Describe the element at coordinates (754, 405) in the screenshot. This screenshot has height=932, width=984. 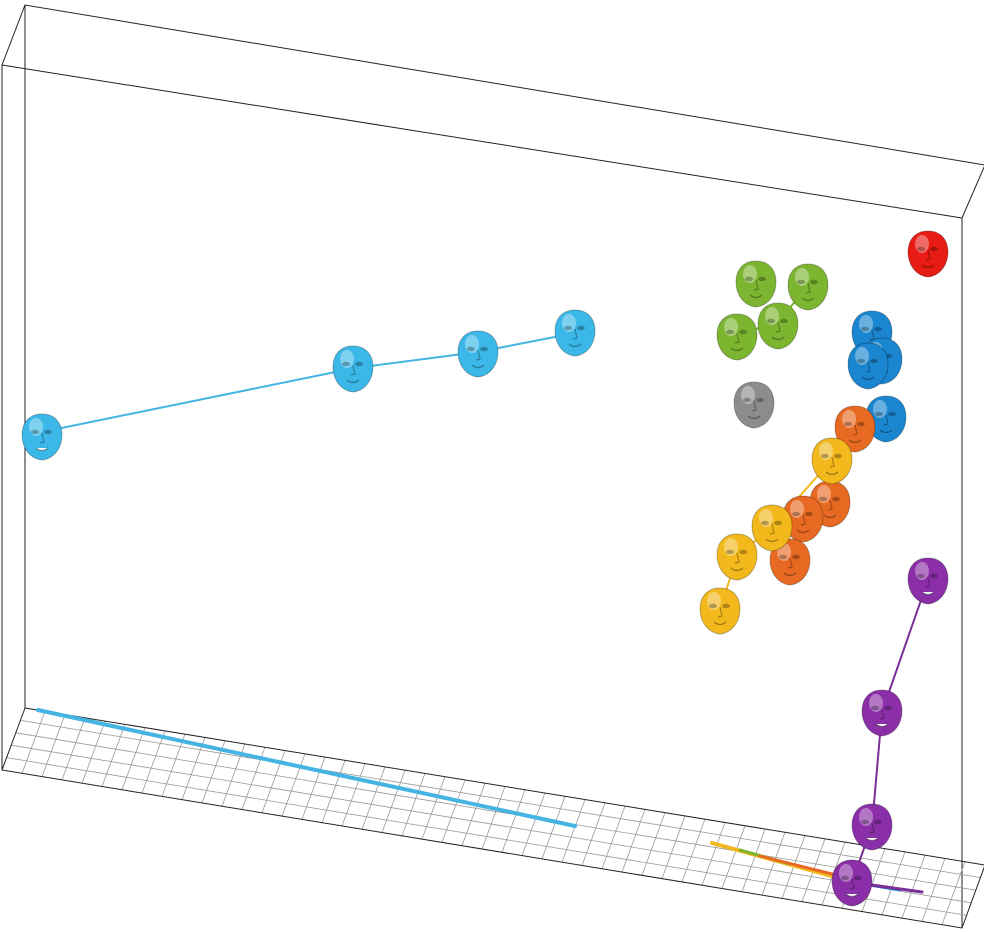
I see `face-marker-gray` at that location.